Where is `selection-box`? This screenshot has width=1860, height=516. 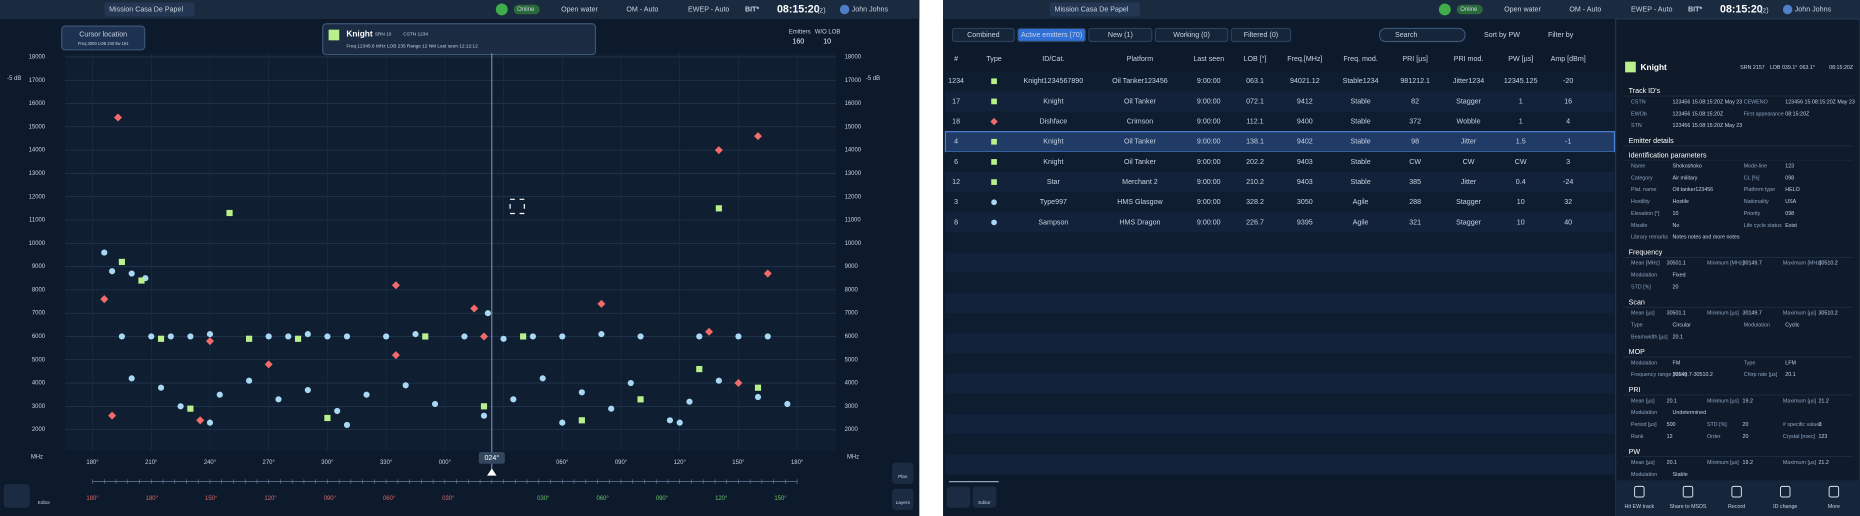 selection-box is located at coordinates (517, 206).